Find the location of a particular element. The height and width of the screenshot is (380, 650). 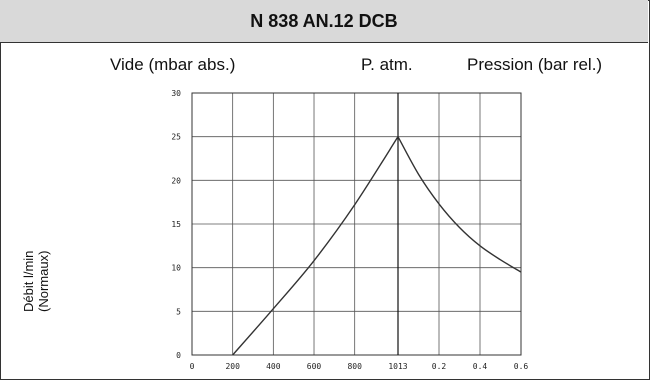

x-tick-label: 0 is located at coordinates (192, 366).